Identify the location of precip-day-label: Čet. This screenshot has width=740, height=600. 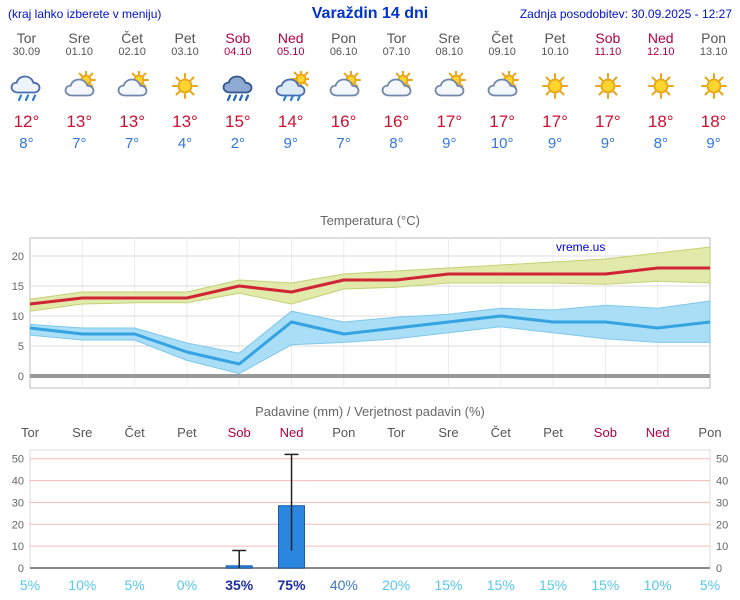
(500, 432).